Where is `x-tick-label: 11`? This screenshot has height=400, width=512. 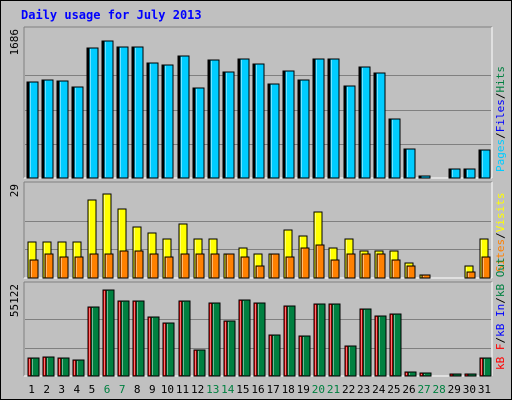 x-tick-label: 11 is located at coordinates (182, 389).